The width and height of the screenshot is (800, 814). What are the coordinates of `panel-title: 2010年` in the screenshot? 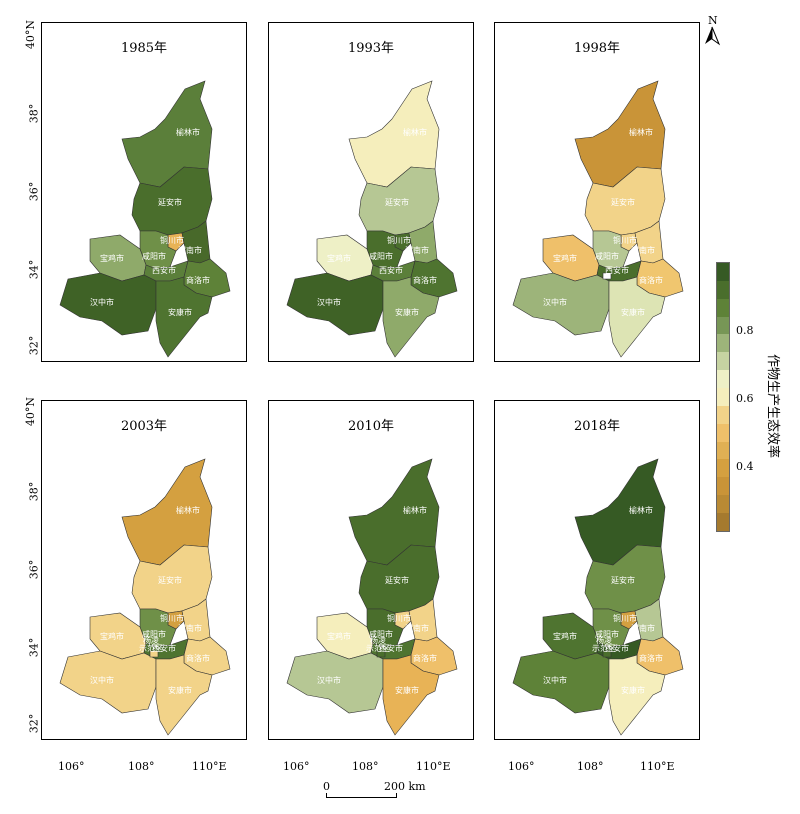 It's located at (371, 426).